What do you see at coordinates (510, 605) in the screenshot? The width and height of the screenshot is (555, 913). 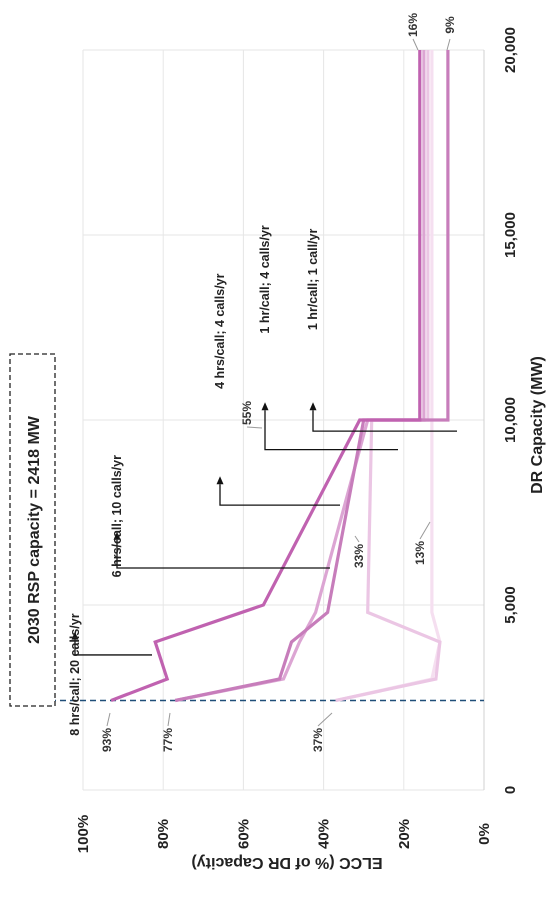 I see `x-tick-label: 5,000` at bounding box center [510, 605].